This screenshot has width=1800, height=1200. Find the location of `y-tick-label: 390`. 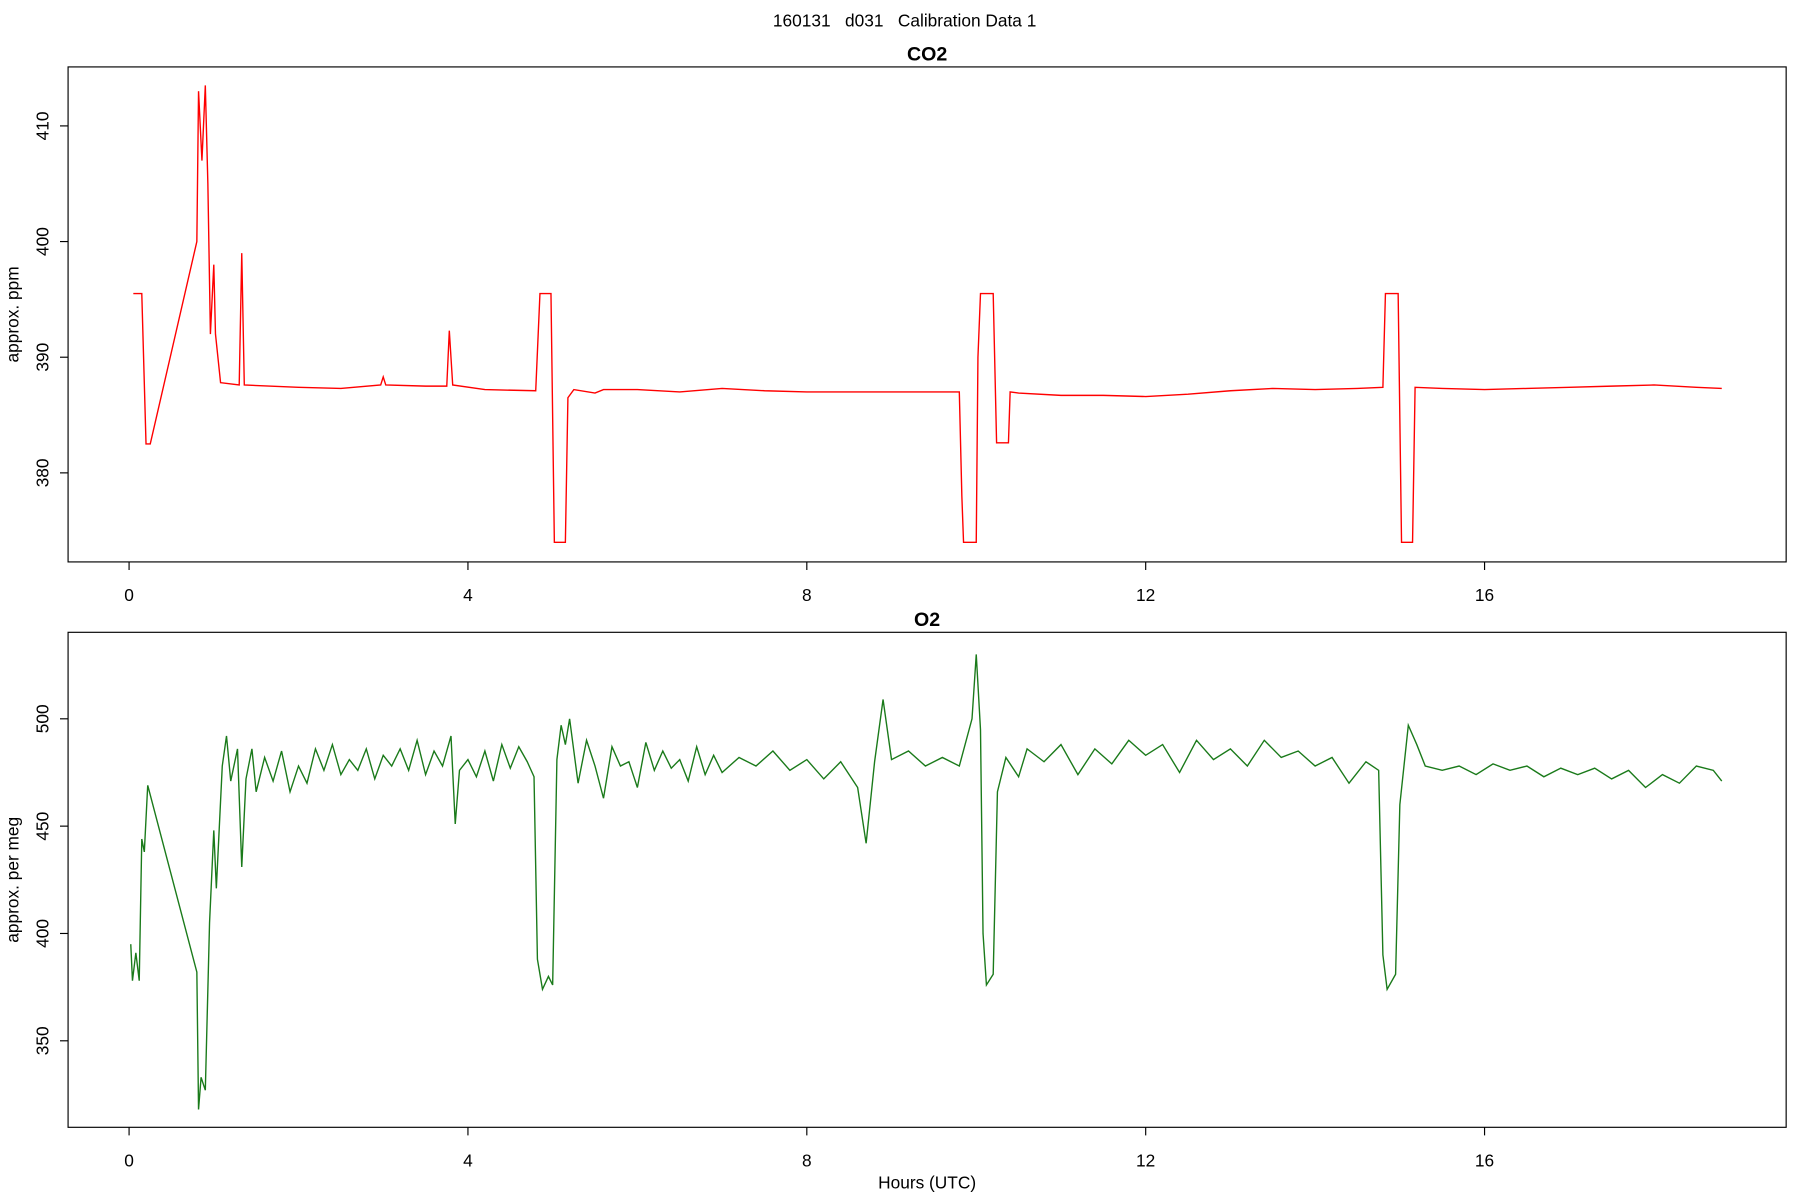

y-tick-label: 390 is located at coordinates (42, 357).